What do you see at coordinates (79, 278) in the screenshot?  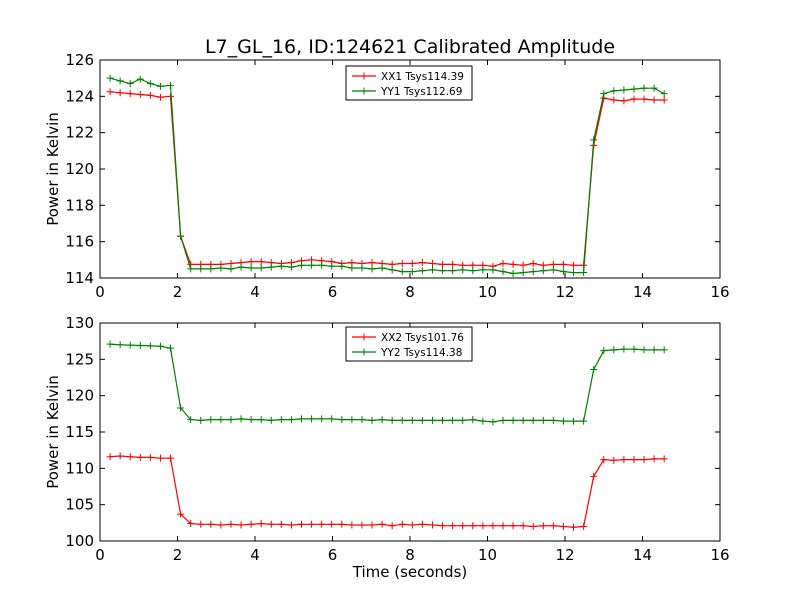 I see `y-tick-label: 114` at bounding box center [79, 278].